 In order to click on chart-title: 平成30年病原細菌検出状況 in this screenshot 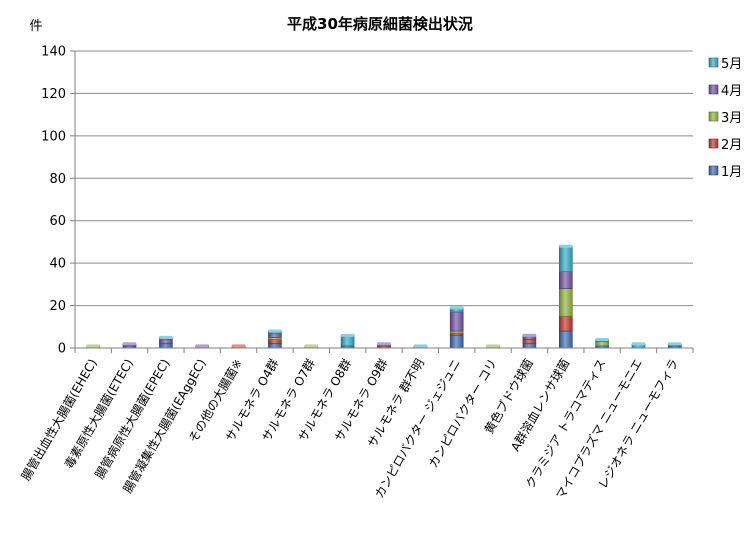, I will do `click(380, 24)`.